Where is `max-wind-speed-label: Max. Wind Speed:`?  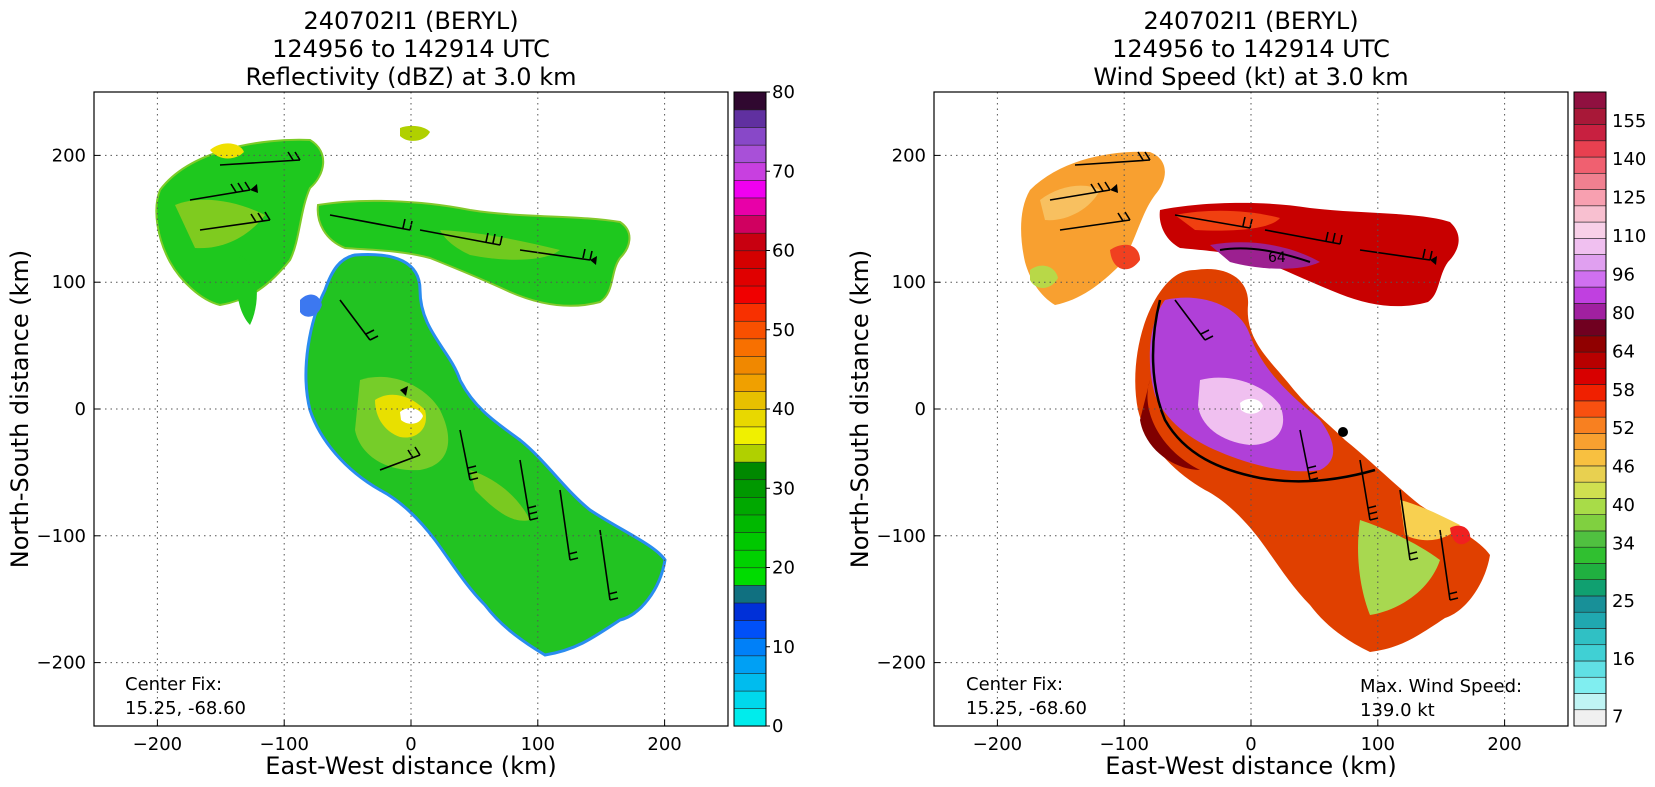 max-wind-speed-label: Max. Wind Speed: is located at coordinates (1441, 686).